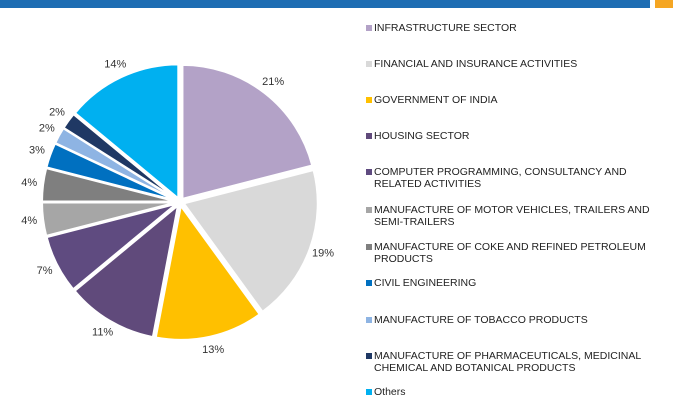 The width and height of the screenshot is (673, 419). What do you see at coordinates (518, 392) in the screenshot?
I see `legend-item: Others` at bounding box center [518, 392].